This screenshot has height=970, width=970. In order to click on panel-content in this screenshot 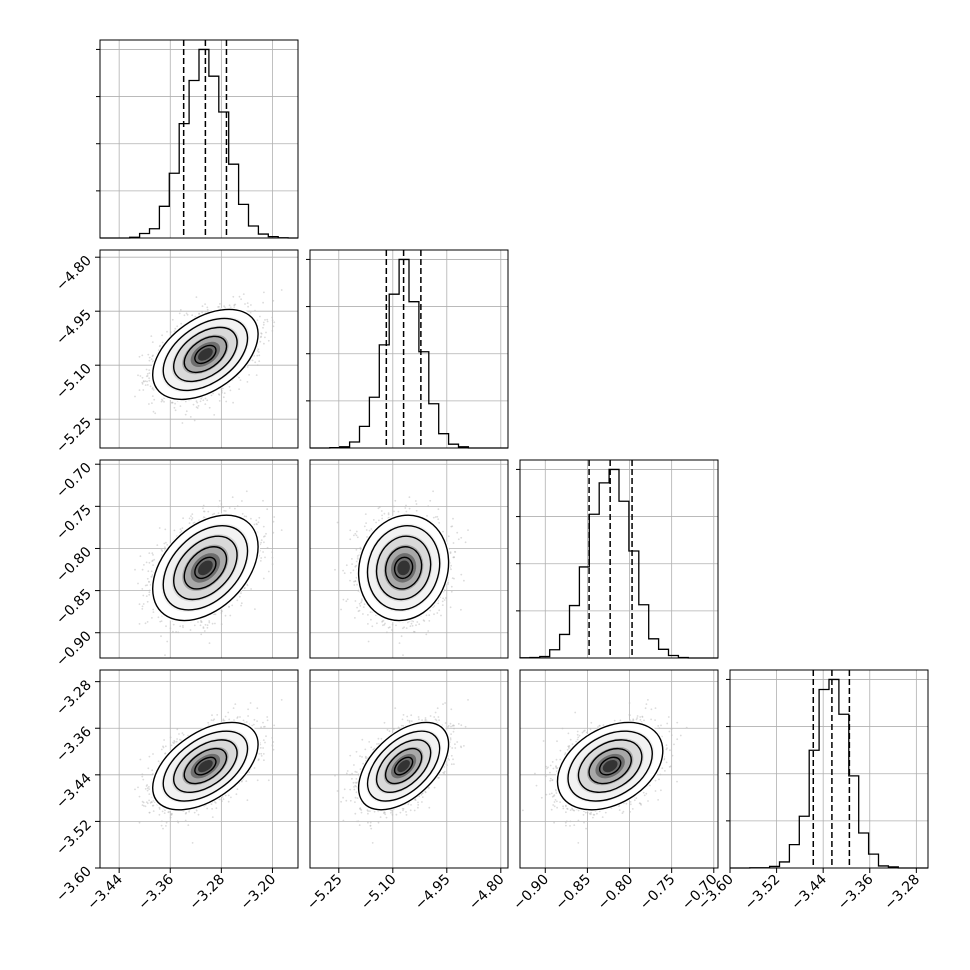, I will do `click(208, 356)`.